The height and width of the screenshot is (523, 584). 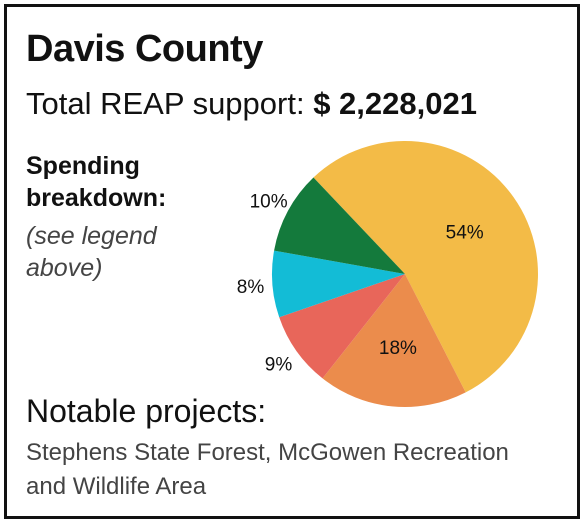 I want to click on pie-label-1: 18%, so click(x=398, y=348).